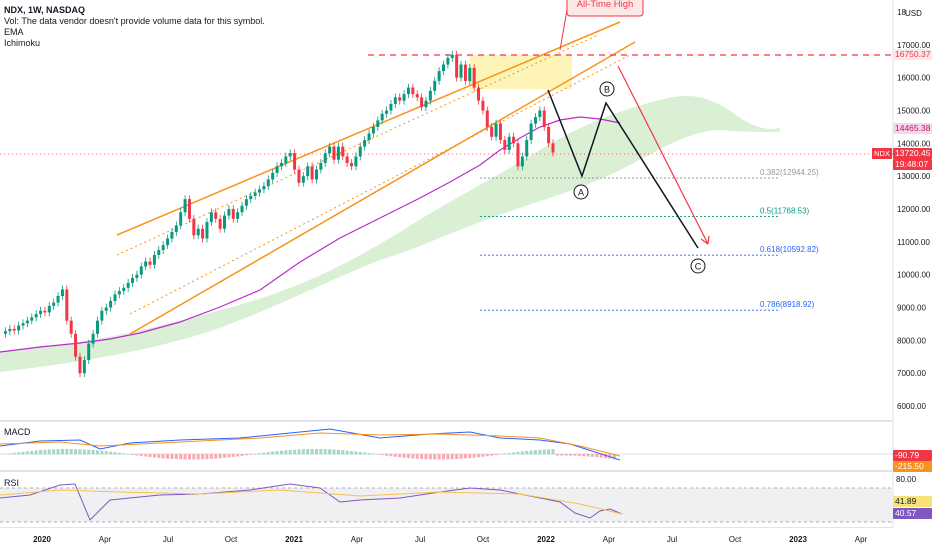 This screenshot has height=550, width=932. I want to click on macd-signal-line, so click(310, 444).